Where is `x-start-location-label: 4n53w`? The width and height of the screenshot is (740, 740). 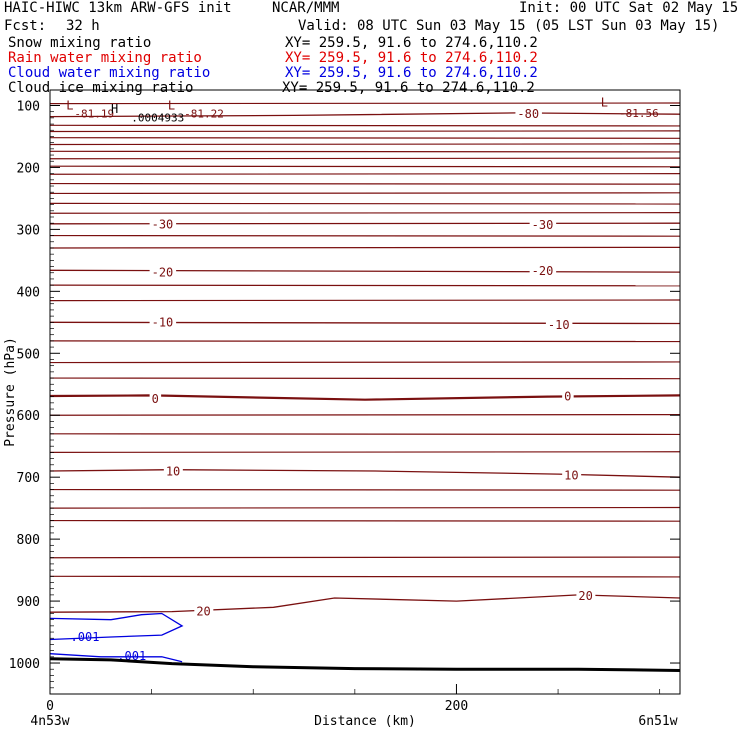
x-start-location-label: 4n53w is located at coordinates (49, 721).